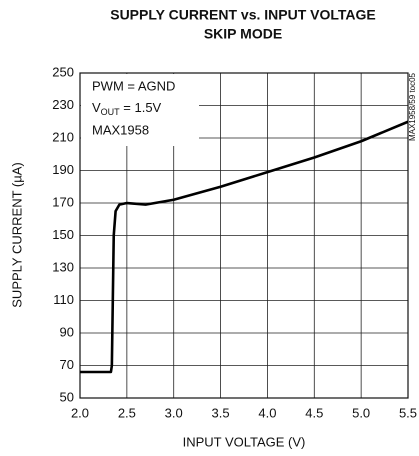 This screenshot has height=456, width=419. What do you see at coordinates (63, 136) in the screenshot?
I see `y-tick-label: 210` at bounding box center [63, 136].